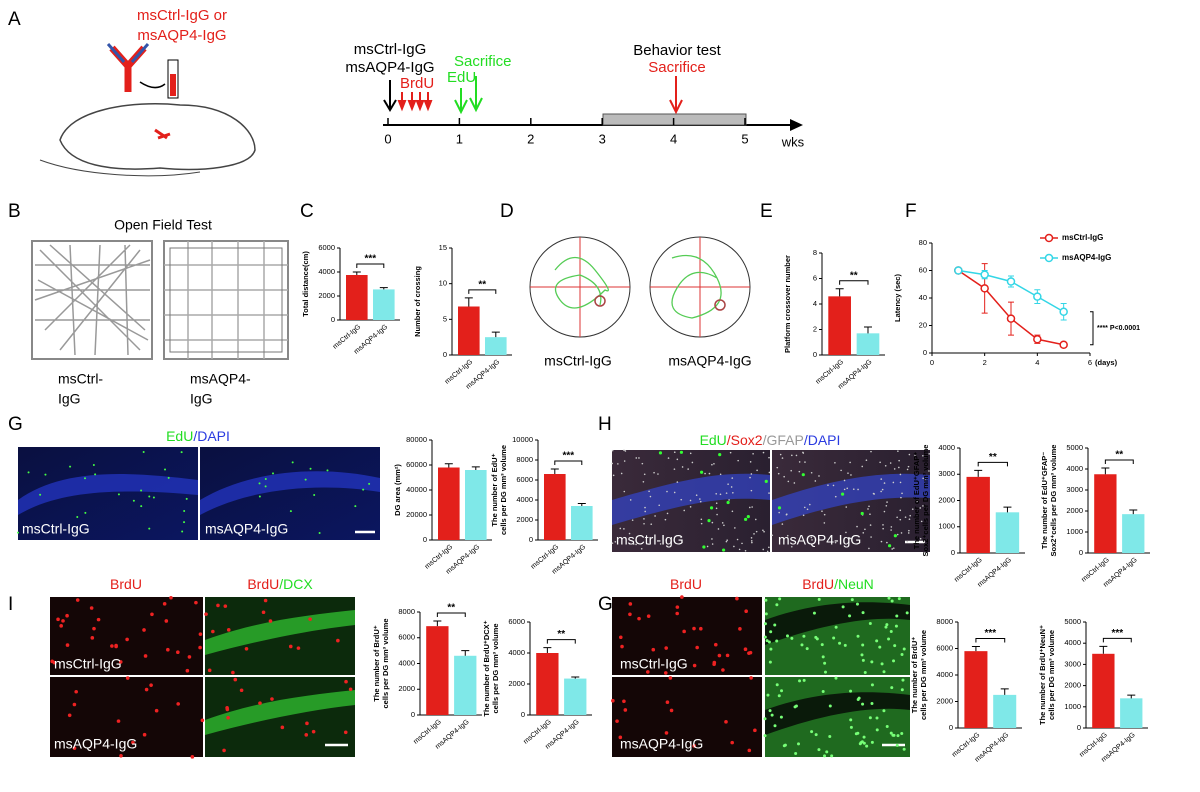 The image size is (1200, 792). Describe the element at coordinates (14, 19) in the screenshot. I see `panel-letter: A` at that location.